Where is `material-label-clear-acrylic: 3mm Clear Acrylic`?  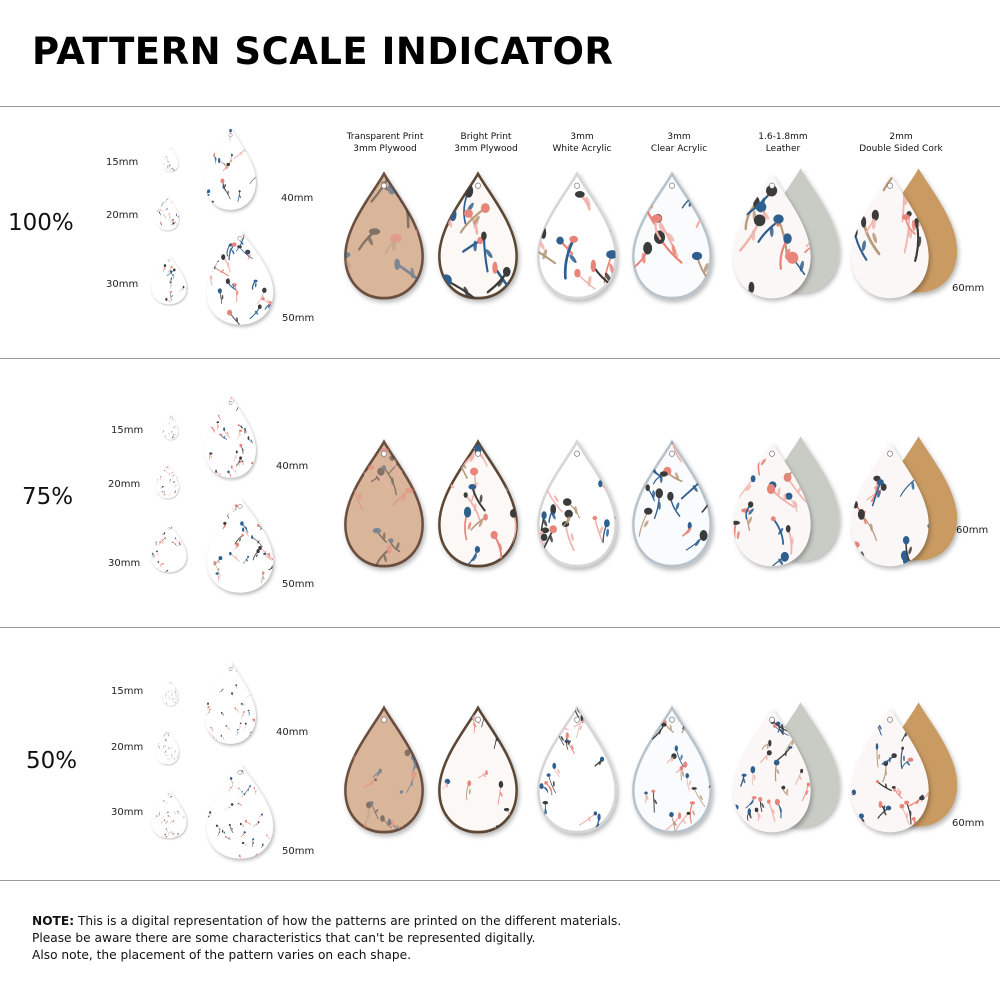
material-label-clear-acrylic: 3mm Clear Acrylic is located at coordinates (679, 143).